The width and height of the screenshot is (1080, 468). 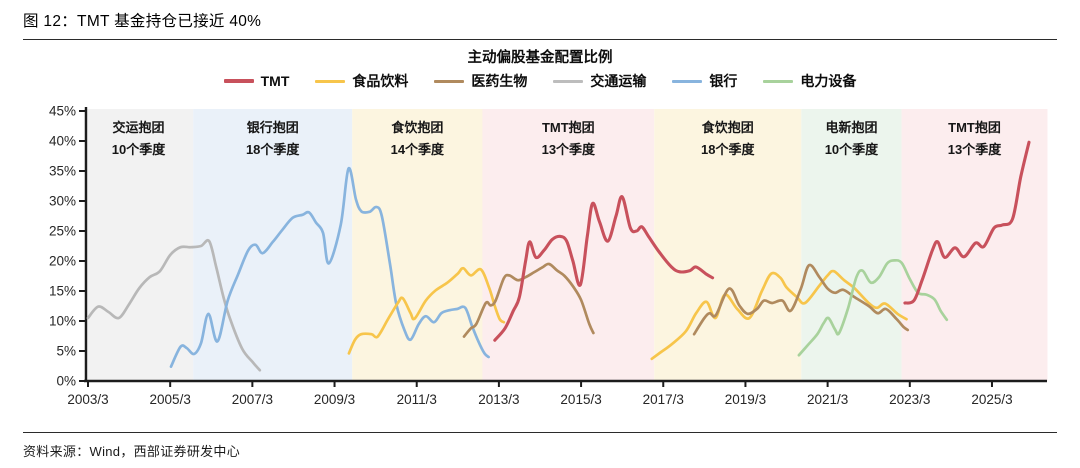 What do you see at coordinates (62, 111) in the screenshot?
I see `y-tick-label: 45%` at bounding box center [62, 111].